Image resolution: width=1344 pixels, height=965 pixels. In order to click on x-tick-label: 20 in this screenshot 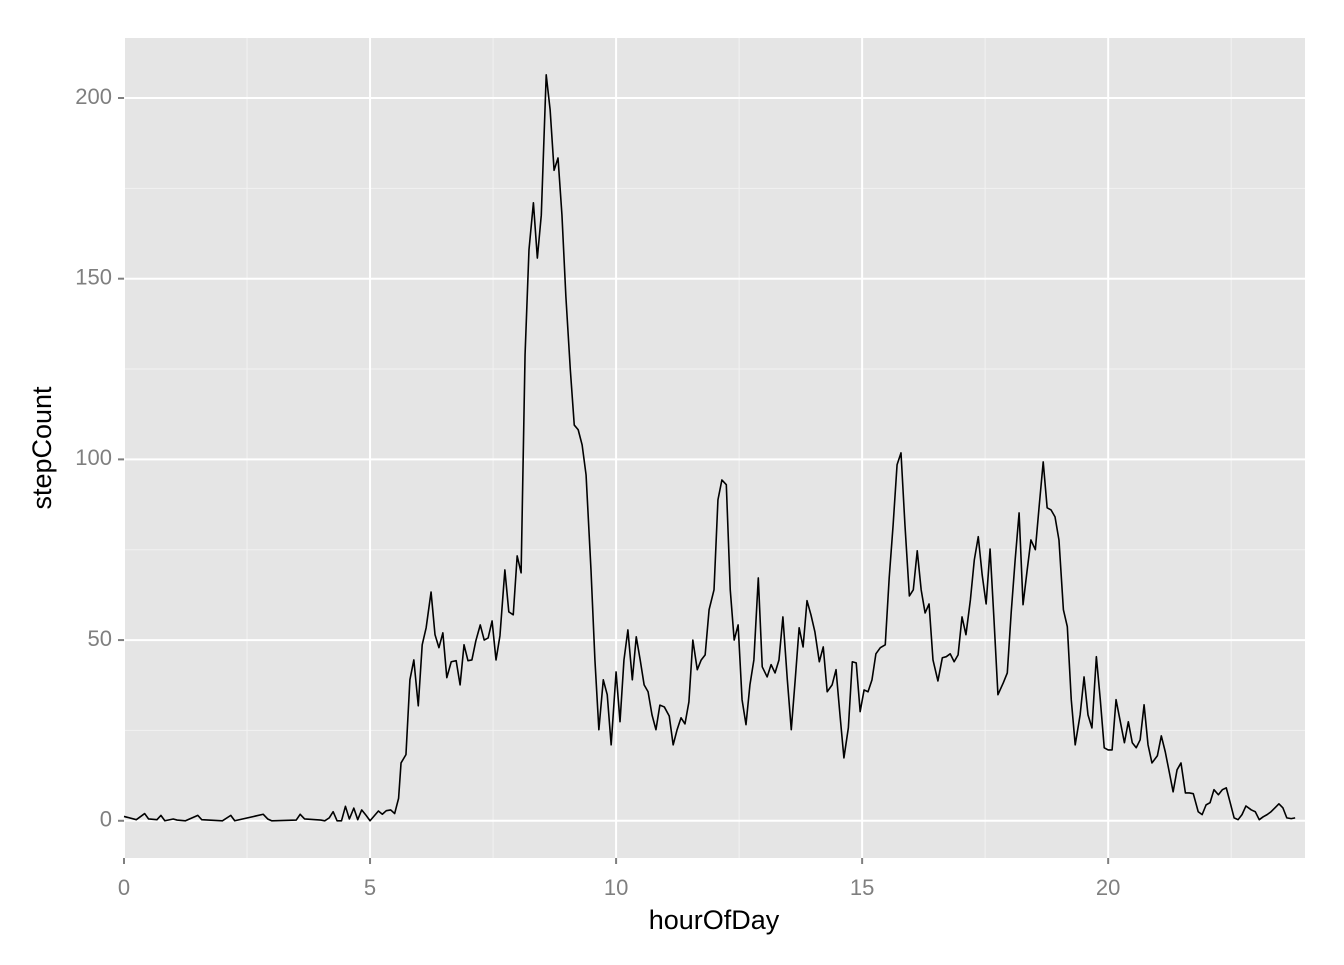, I will do `click(1108, 887)`.